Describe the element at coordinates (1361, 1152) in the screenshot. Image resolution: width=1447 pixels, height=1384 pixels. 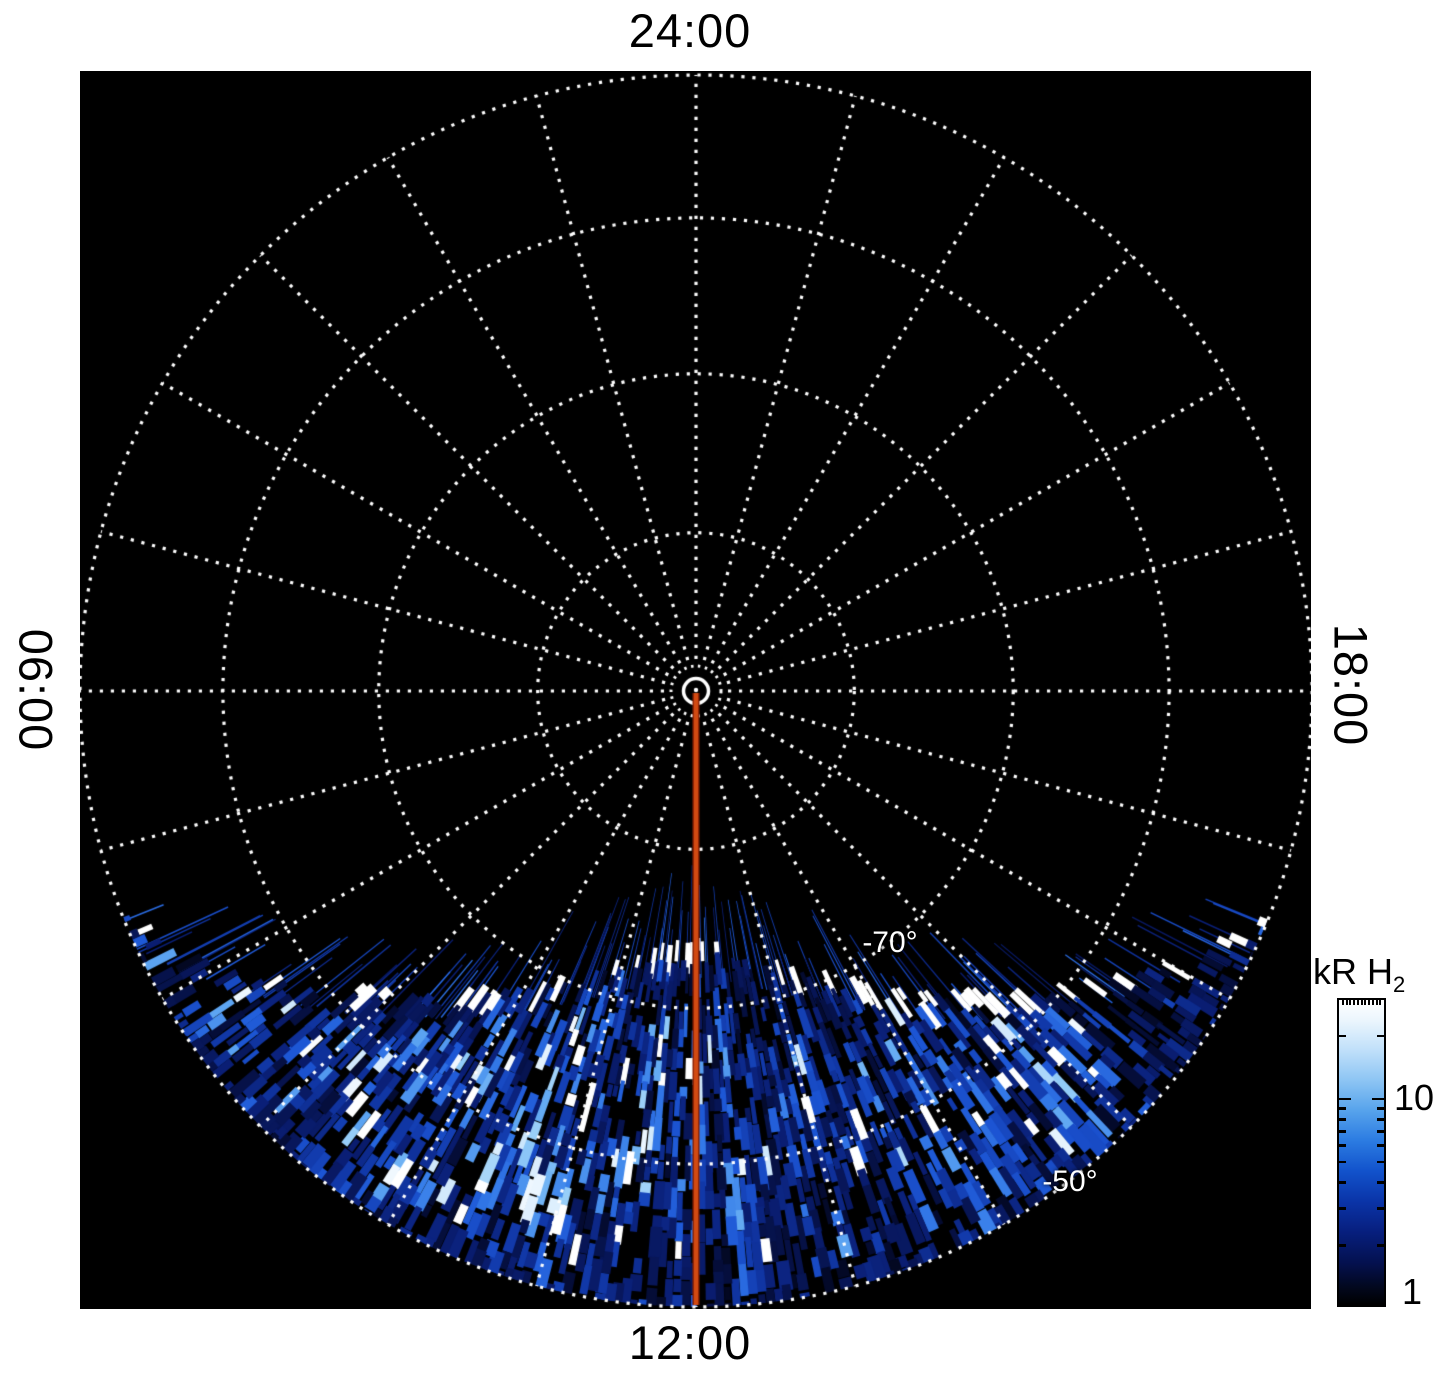
I see `colorbar` at that location.